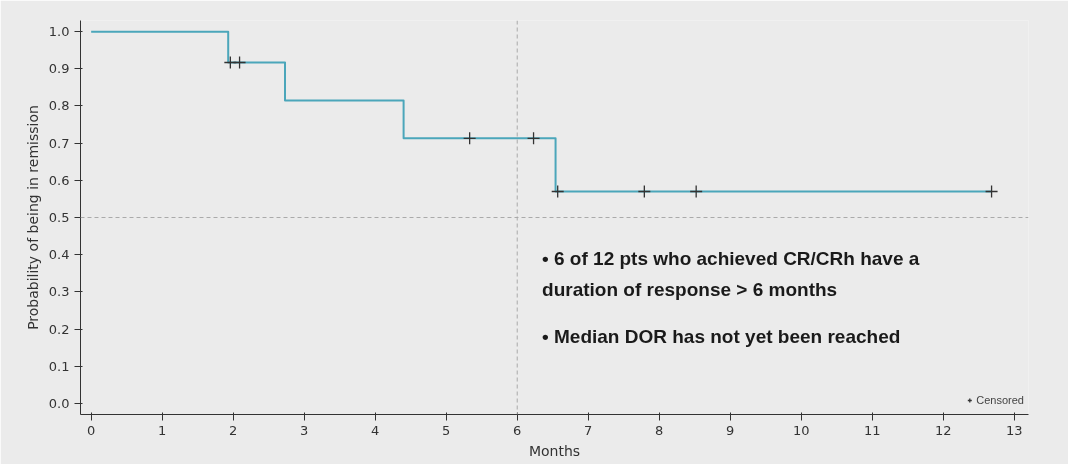 The image size is (1068, 464). I want to click on x-tick-label: 4, so click(375, 430).